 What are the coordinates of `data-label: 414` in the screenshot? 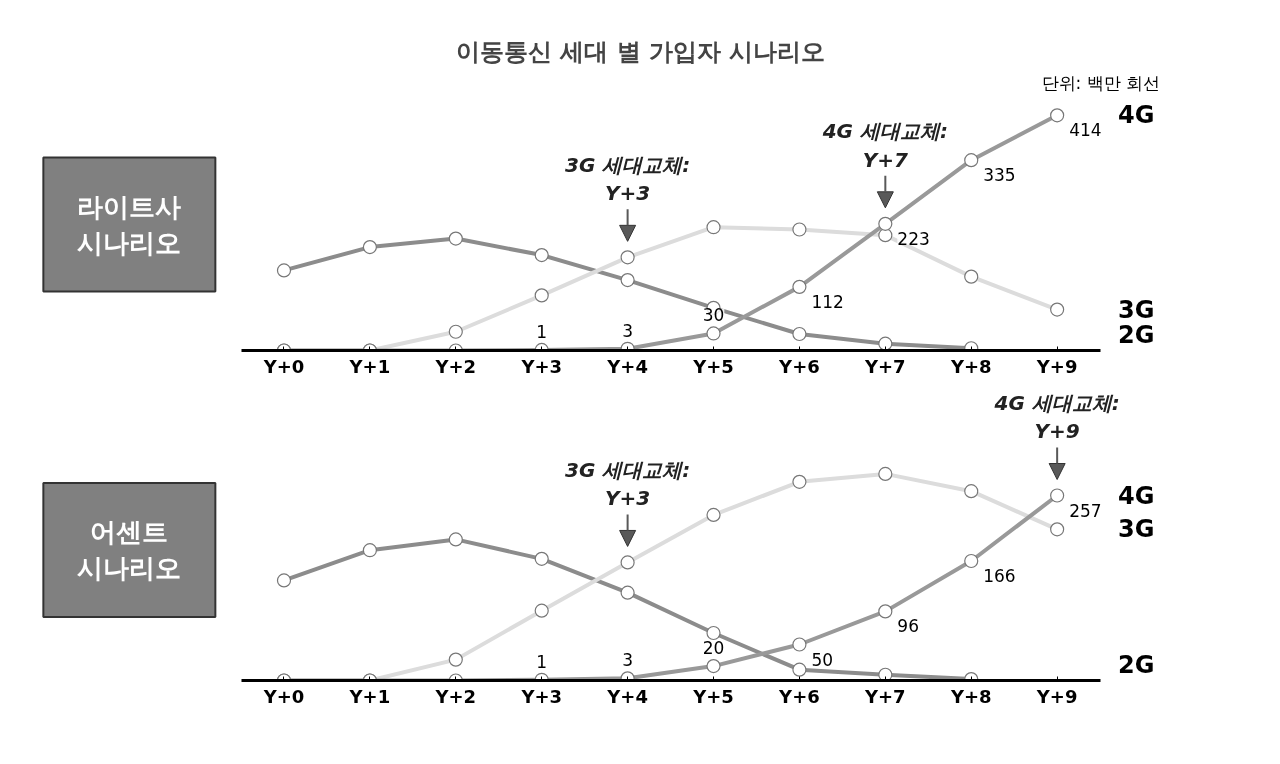 It's located at (1085, 130).